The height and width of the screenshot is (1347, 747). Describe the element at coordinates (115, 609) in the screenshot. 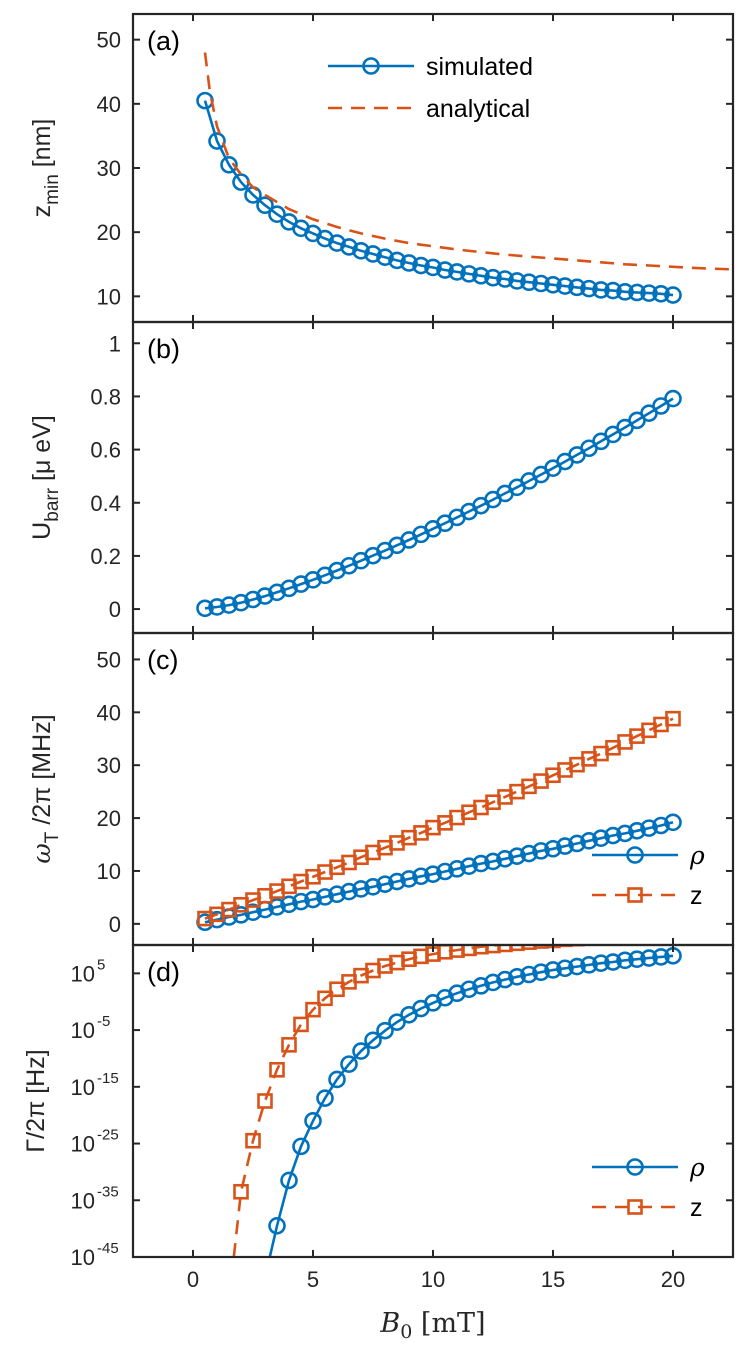

I see `ytick-label-b: 0` at that location.